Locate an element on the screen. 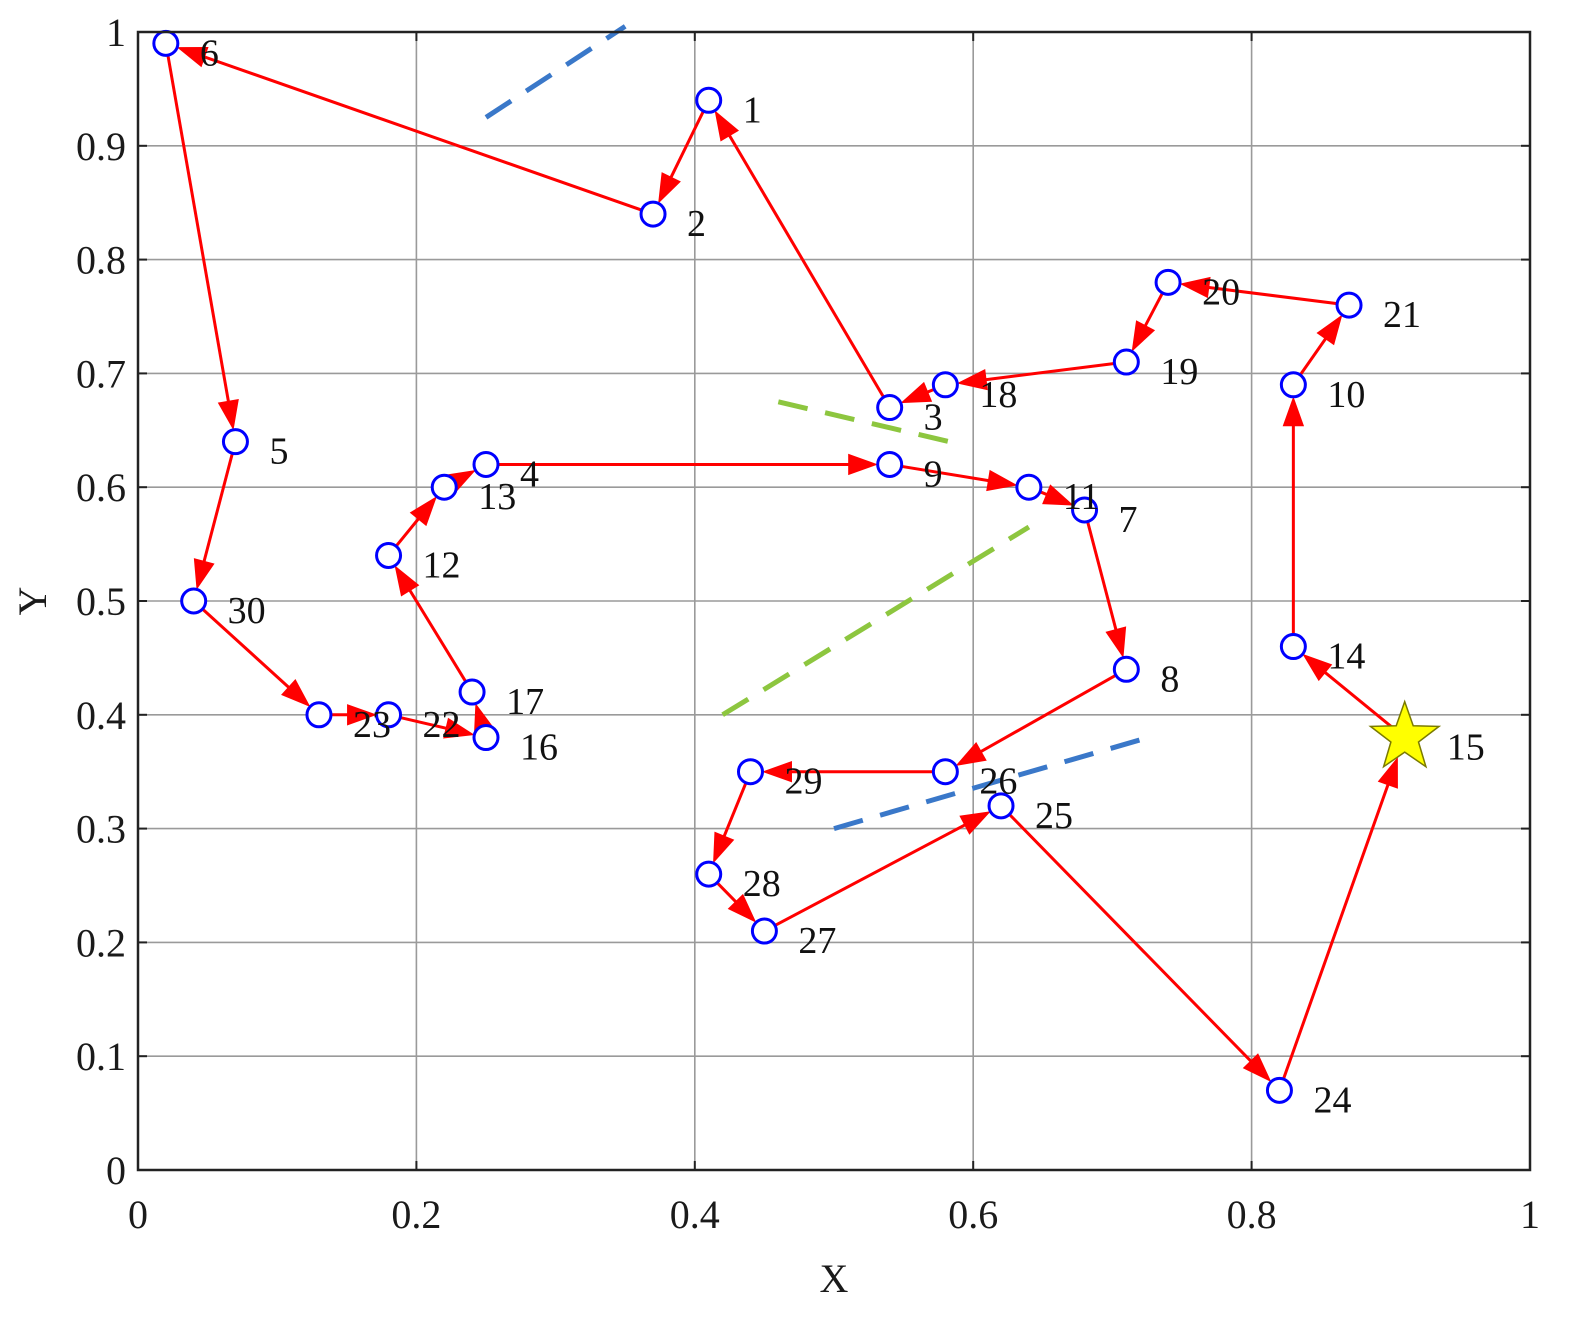 The width and height of the screenshot is (1583, 1339). y-tick-label: 0.5 is located at coordinates (101, 601).